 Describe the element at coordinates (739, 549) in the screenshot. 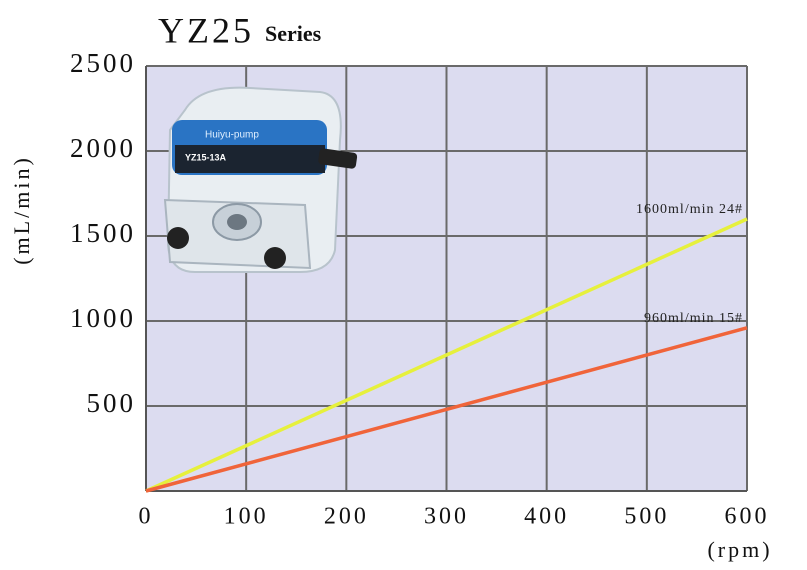

I see `x-axis-label: (rpm)` at that location.